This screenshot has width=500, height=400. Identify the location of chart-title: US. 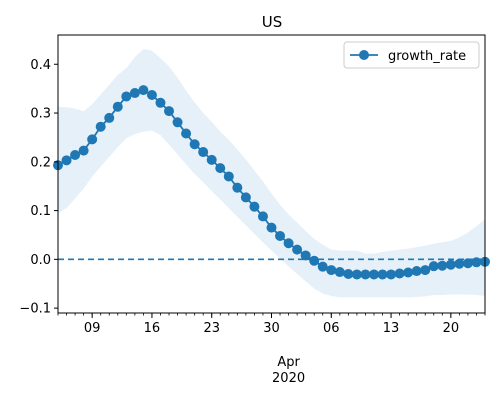
(272, 22).